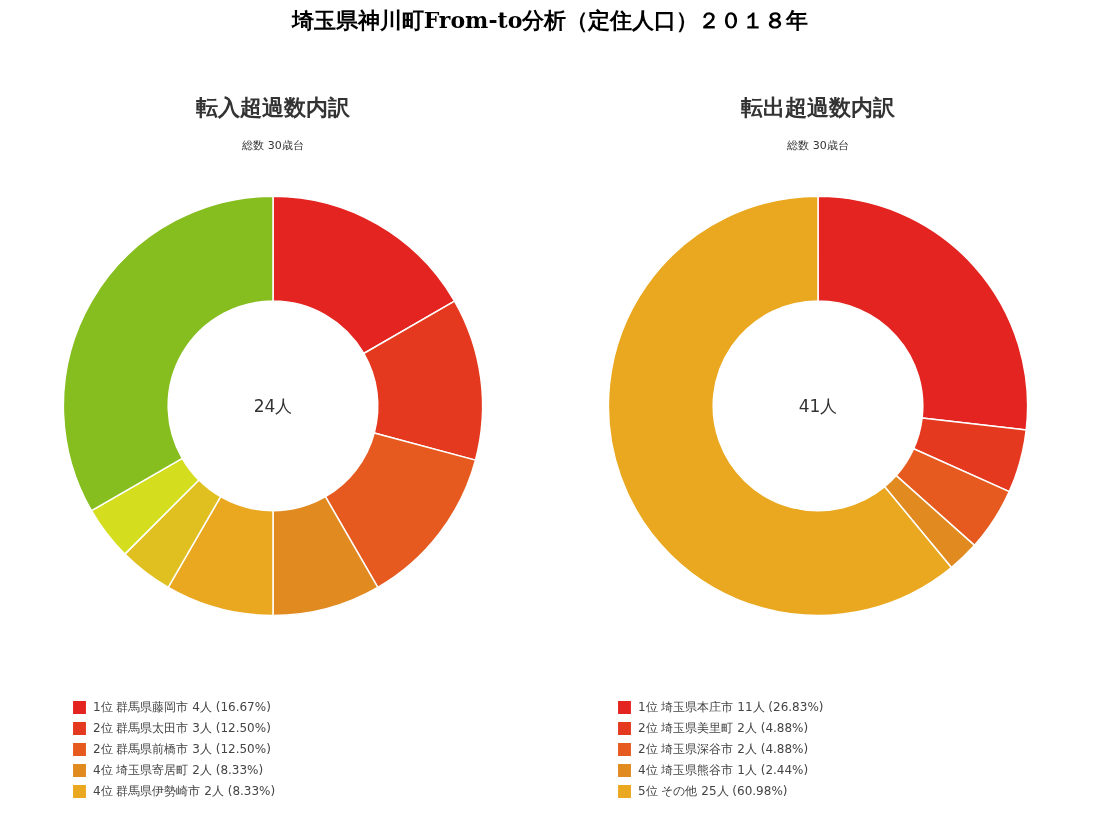  Describe the element at coordinates (182, 749) in the screenshot. I see `legend-label: 2位 群馬県前橋市 3人 (12.50%)` at that location.